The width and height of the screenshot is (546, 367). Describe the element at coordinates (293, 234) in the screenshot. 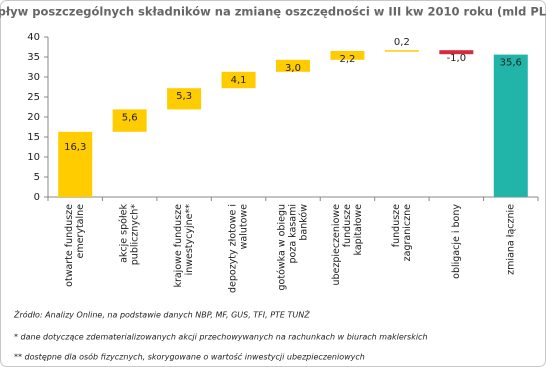

I see `x-tick-label: poza kasami` at that location.